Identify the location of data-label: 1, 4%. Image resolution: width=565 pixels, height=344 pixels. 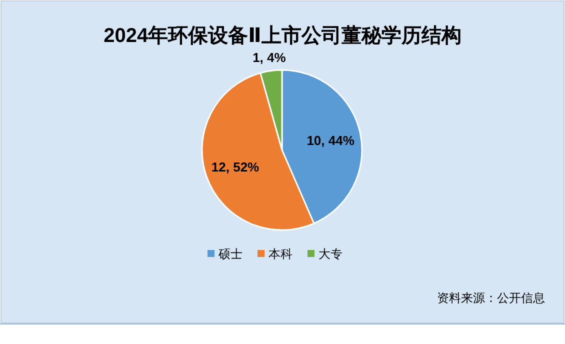
(269, 57).